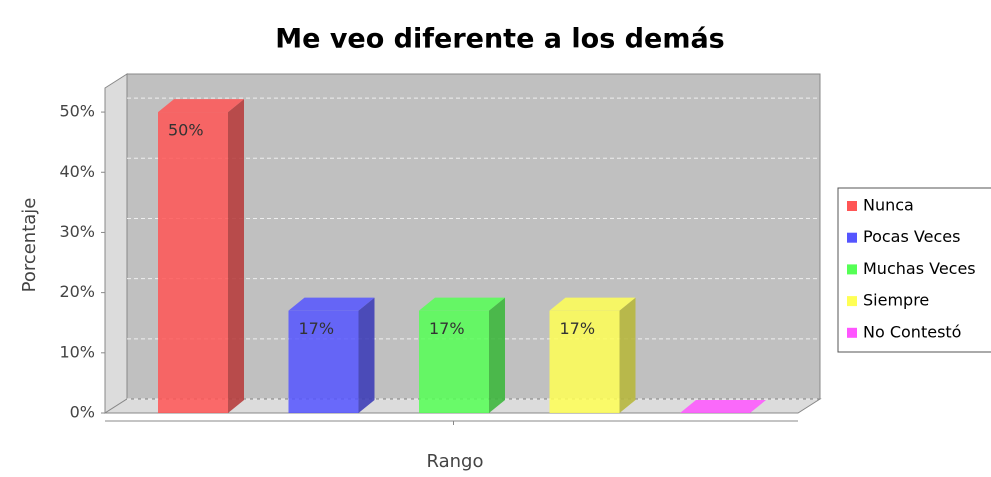  I want to click on y-tick-label: 10%, so click(77, 351).